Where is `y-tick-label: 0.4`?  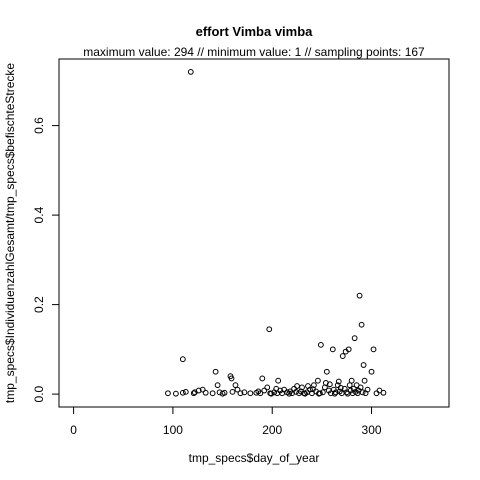
y-tick-label: 0.4 is located at coordinates (39, 214).